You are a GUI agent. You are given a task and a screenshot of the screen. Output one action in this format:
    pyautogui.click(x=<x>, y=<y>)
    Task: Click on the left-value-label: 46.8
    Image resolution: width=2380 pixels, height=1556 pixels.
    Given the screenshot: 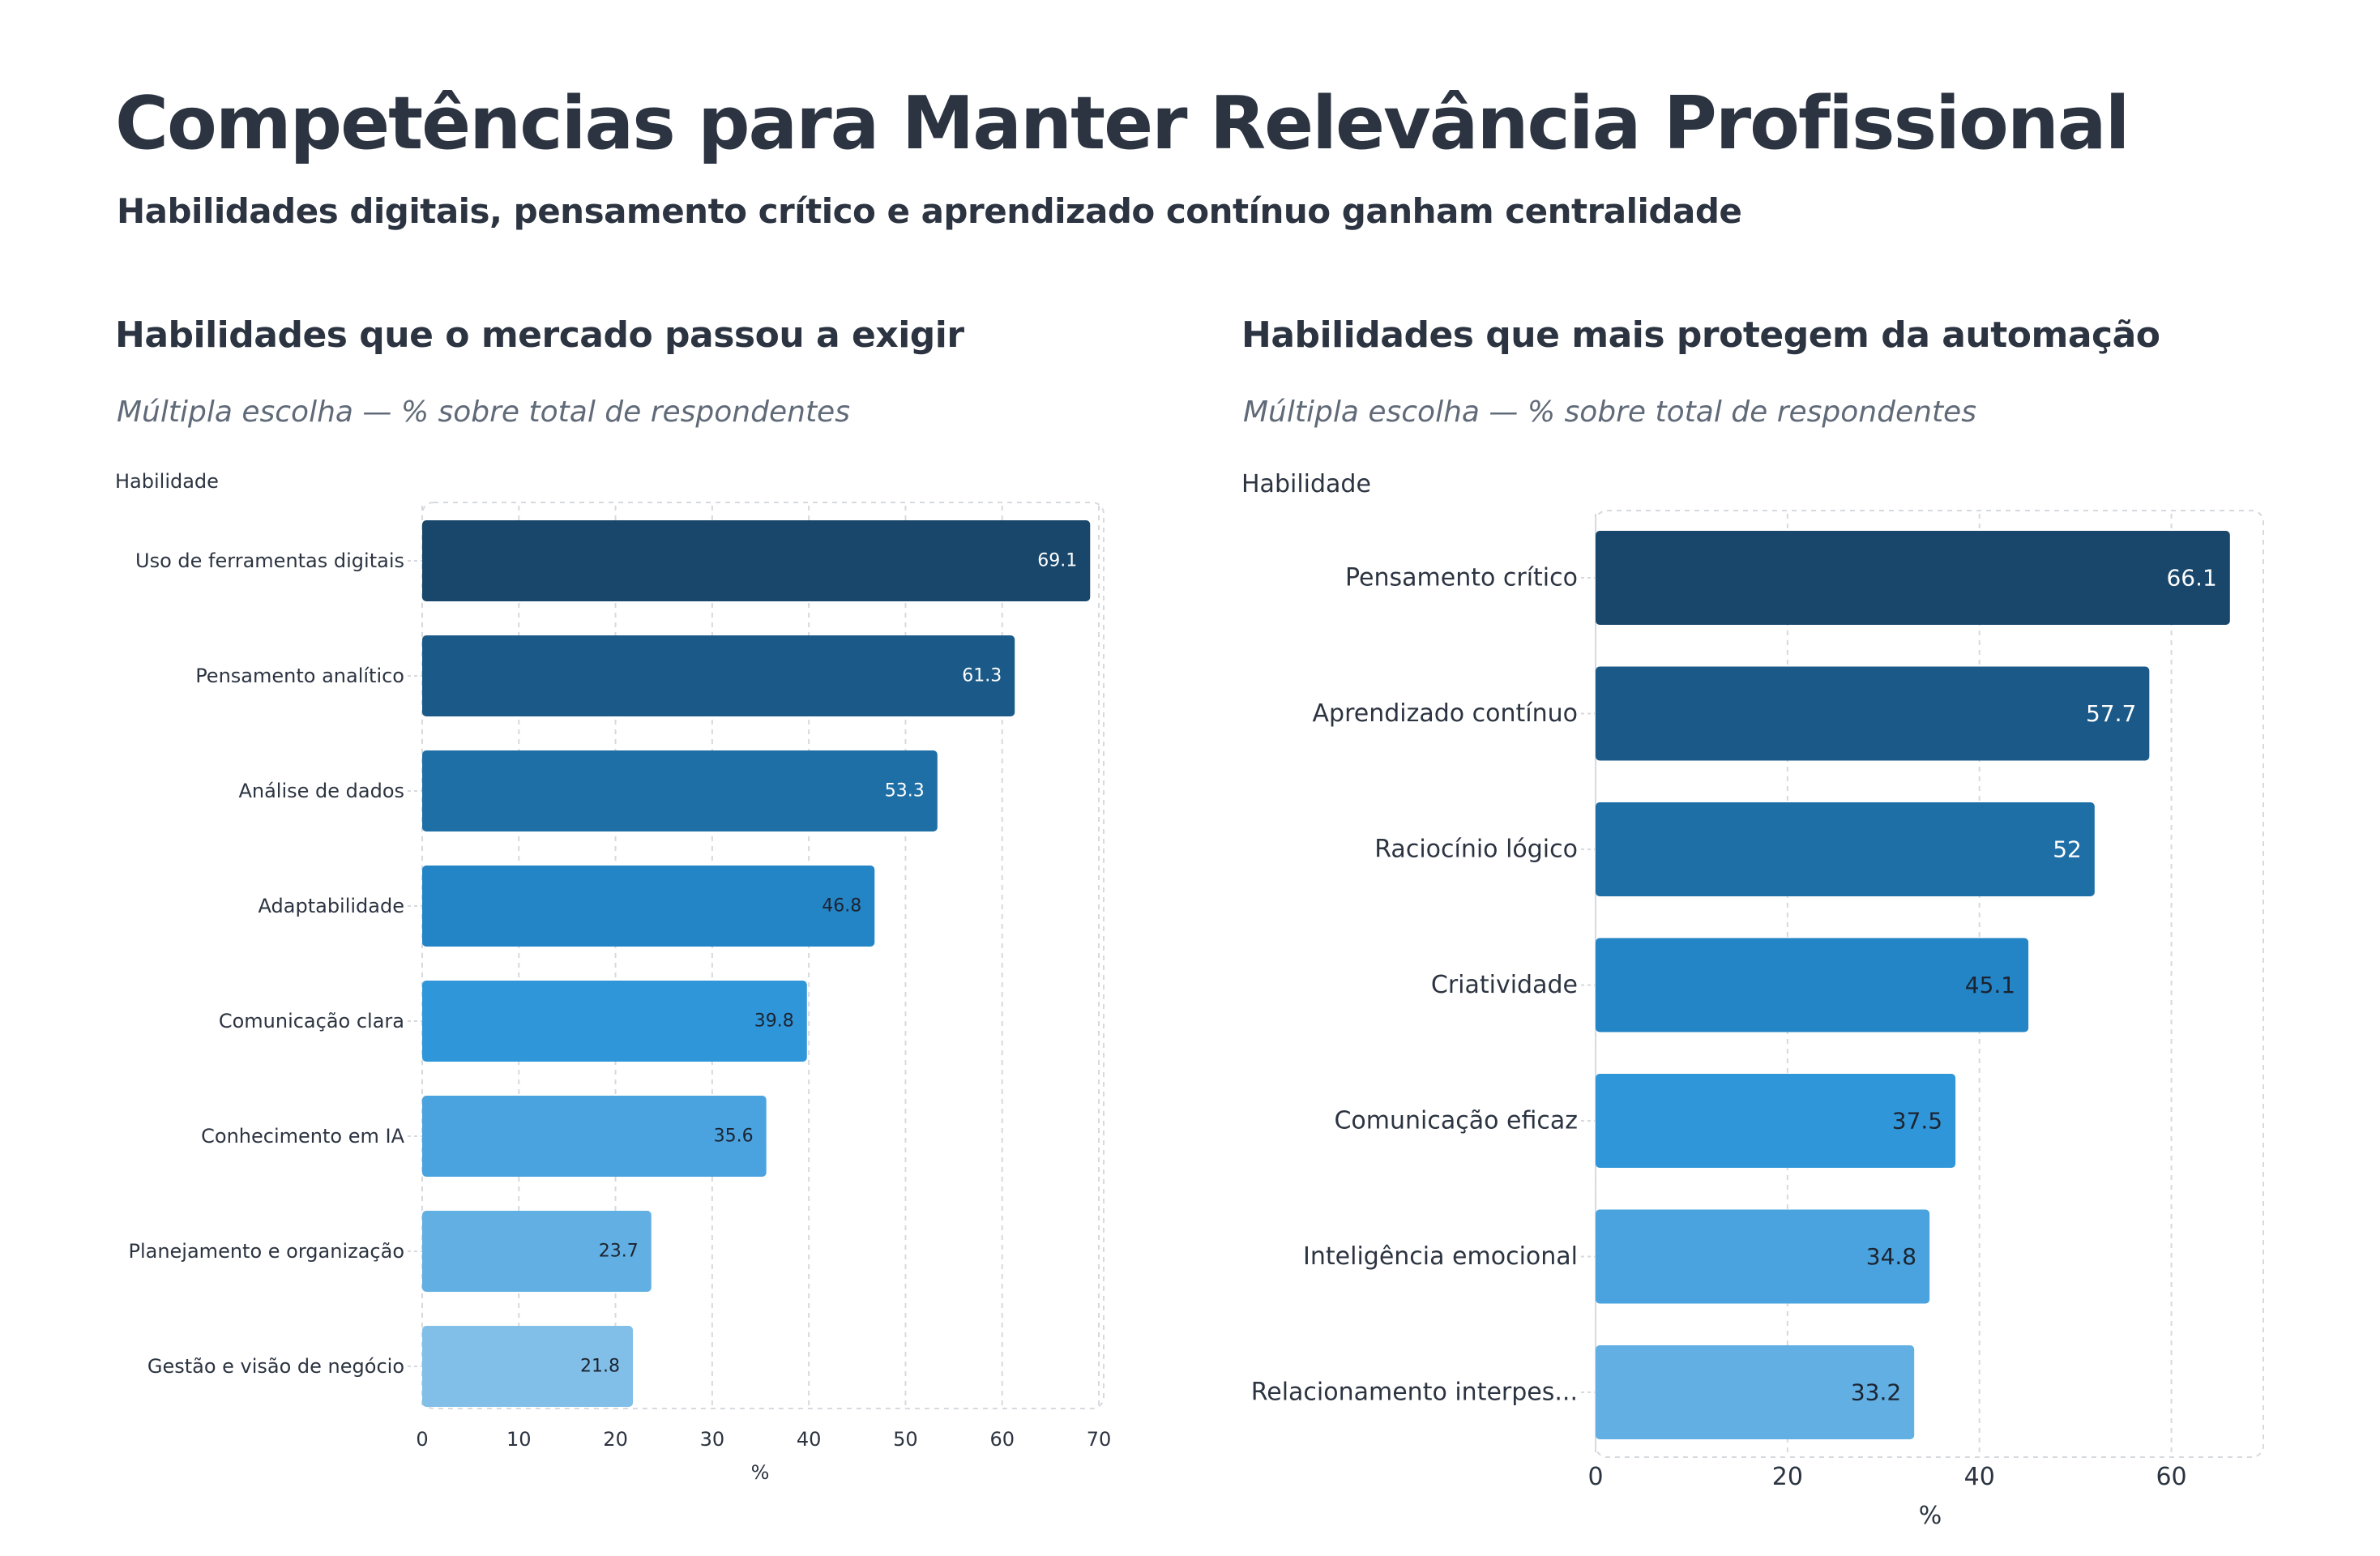 What is the action you would take?
    pyautogui.click(x=841, y=906)
    